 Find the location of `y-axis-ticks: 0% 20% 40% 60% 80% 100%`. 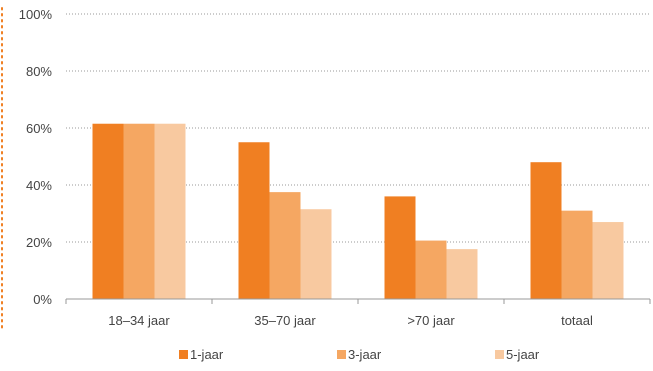

y-axis-ticks: 0% 20% 40% 60% 80% 100% is located at coordinates (36, 157).